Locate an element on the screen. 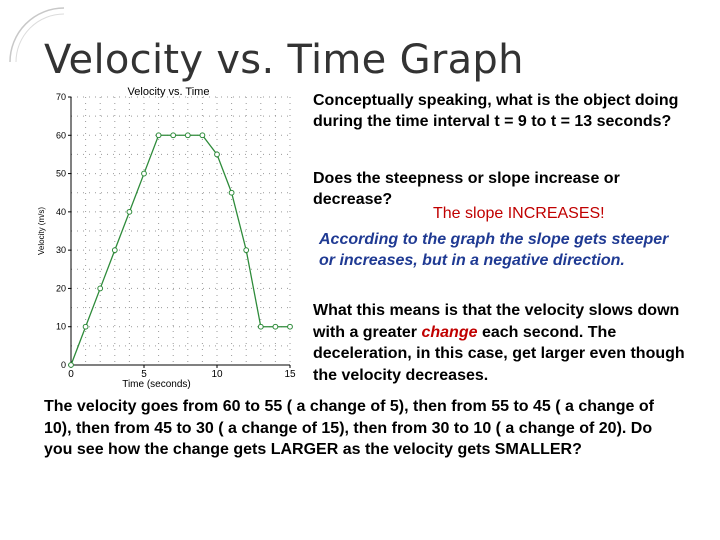  y-tick-label: 60 is located at coordinates (61, 135).